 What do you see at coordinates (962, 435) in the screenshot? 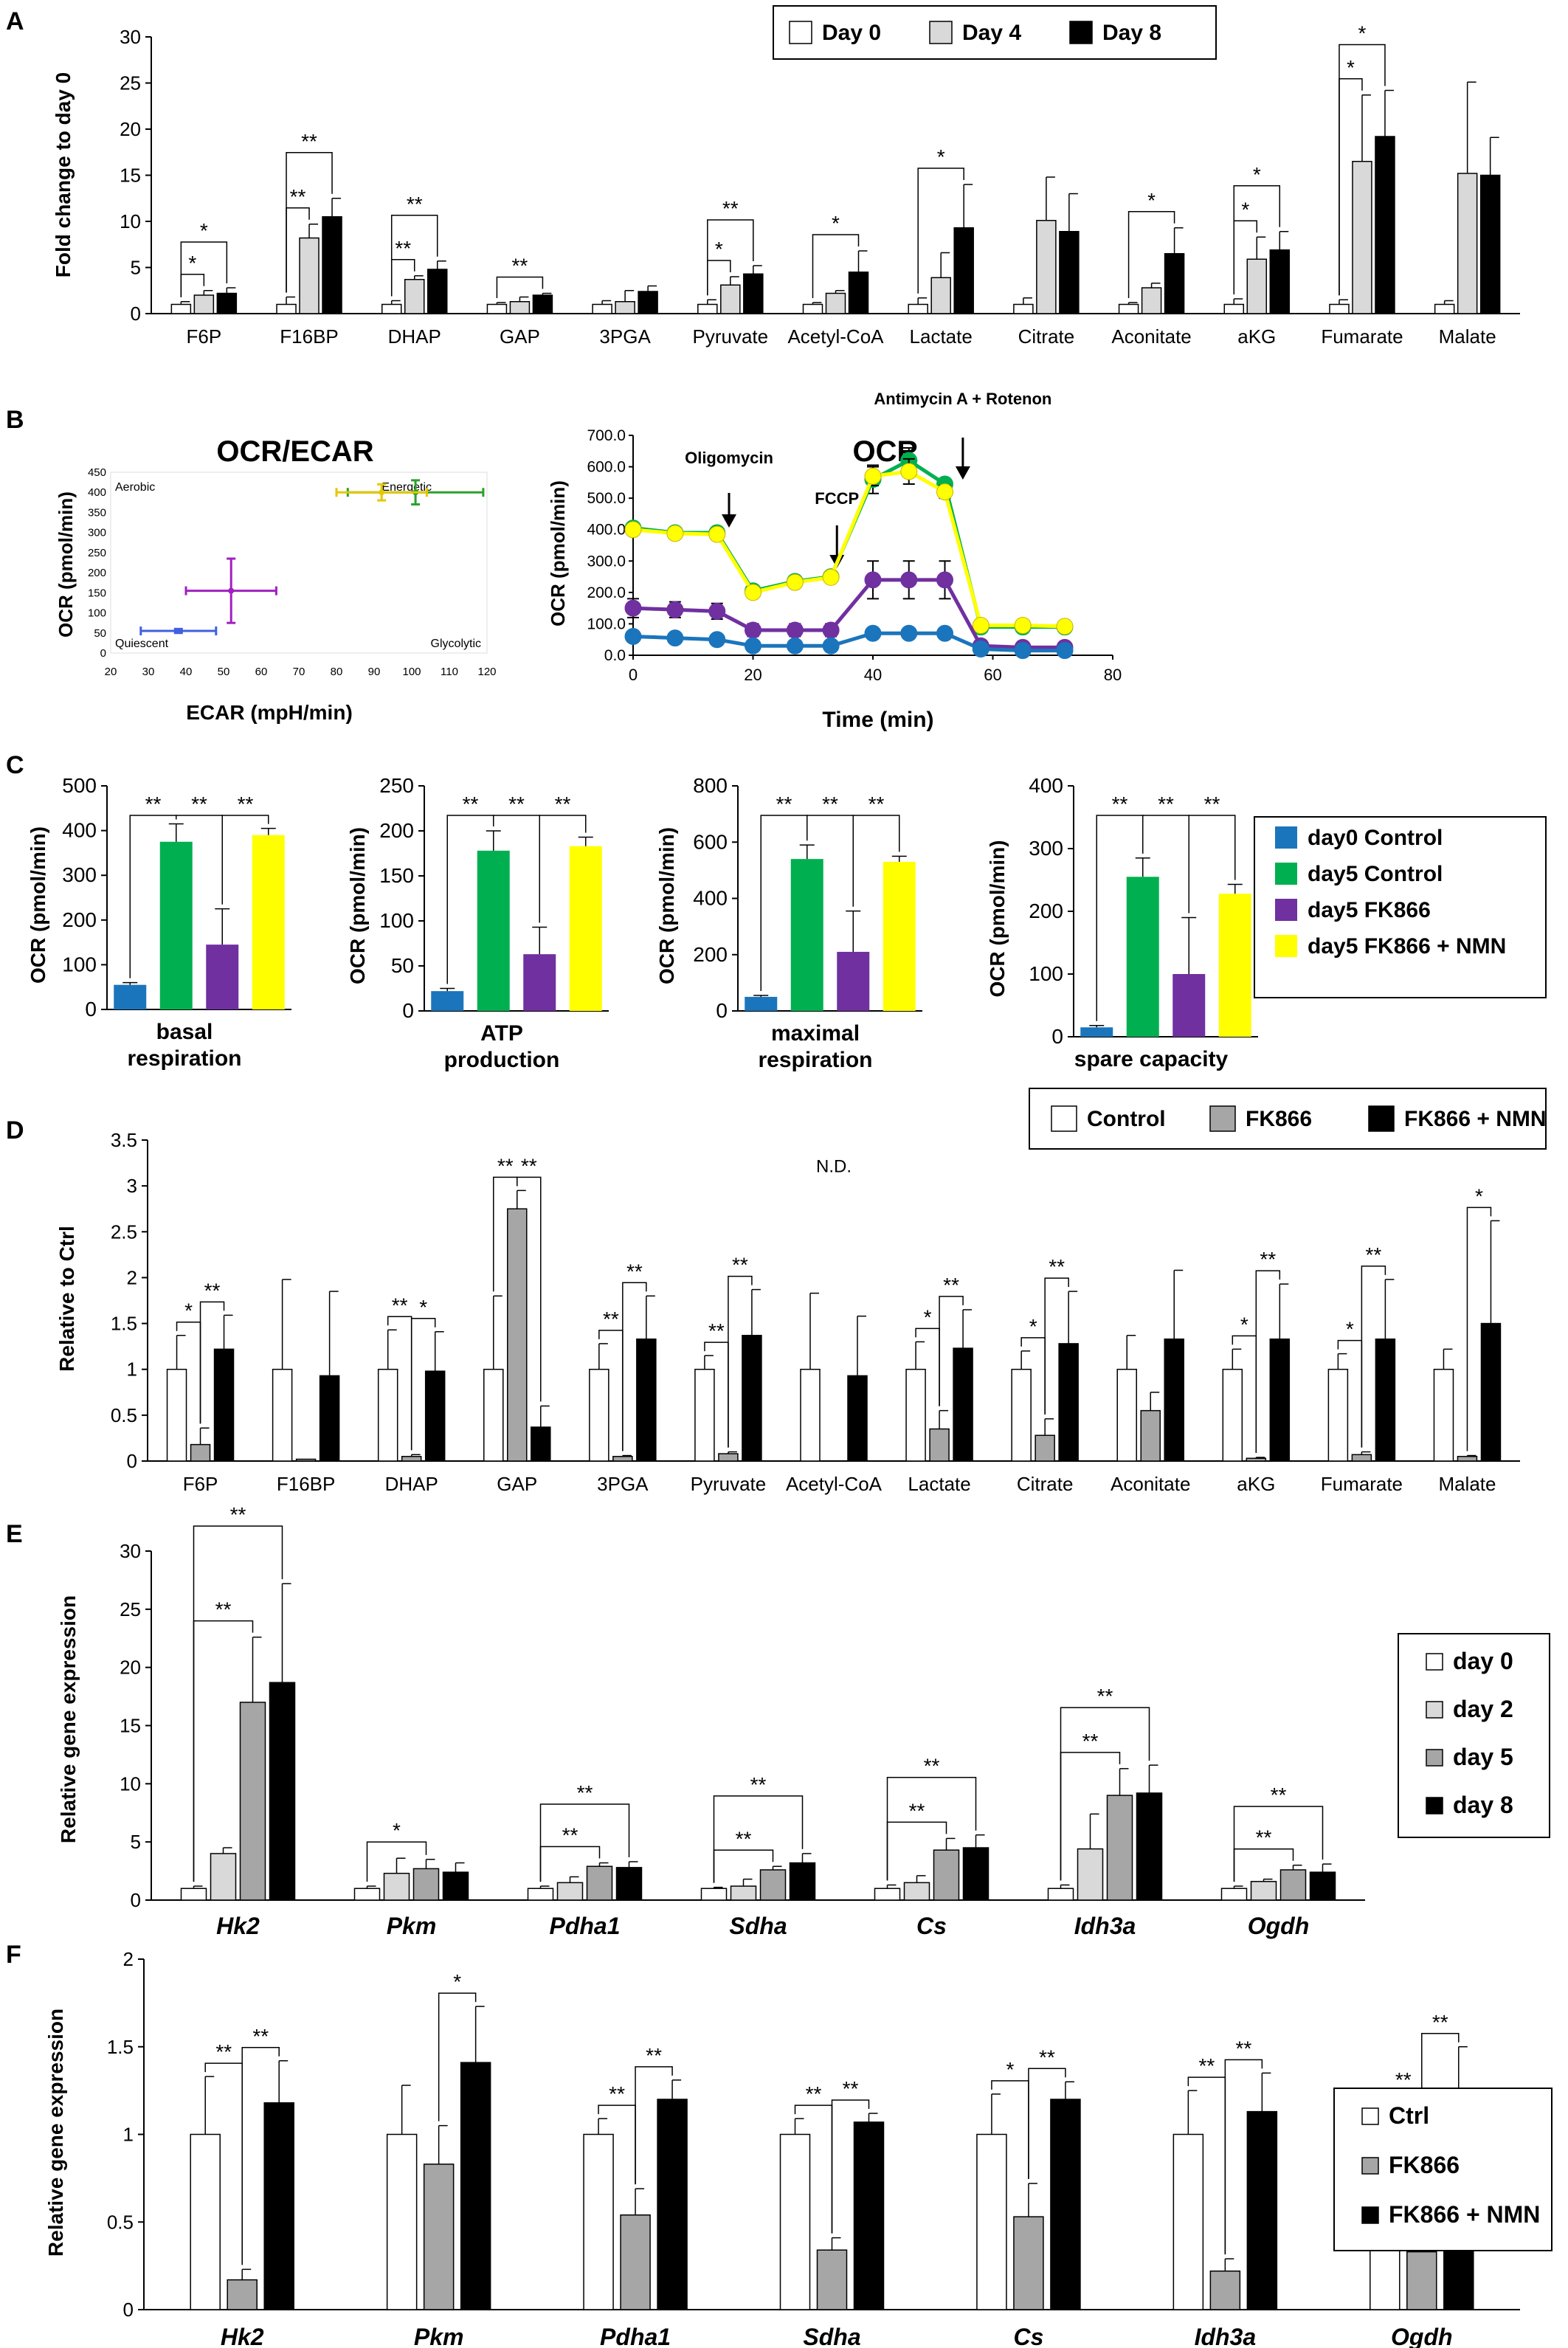
I see `treatment-annotation: Antimycin A + Rotenon` at bounding box center [962, 435].